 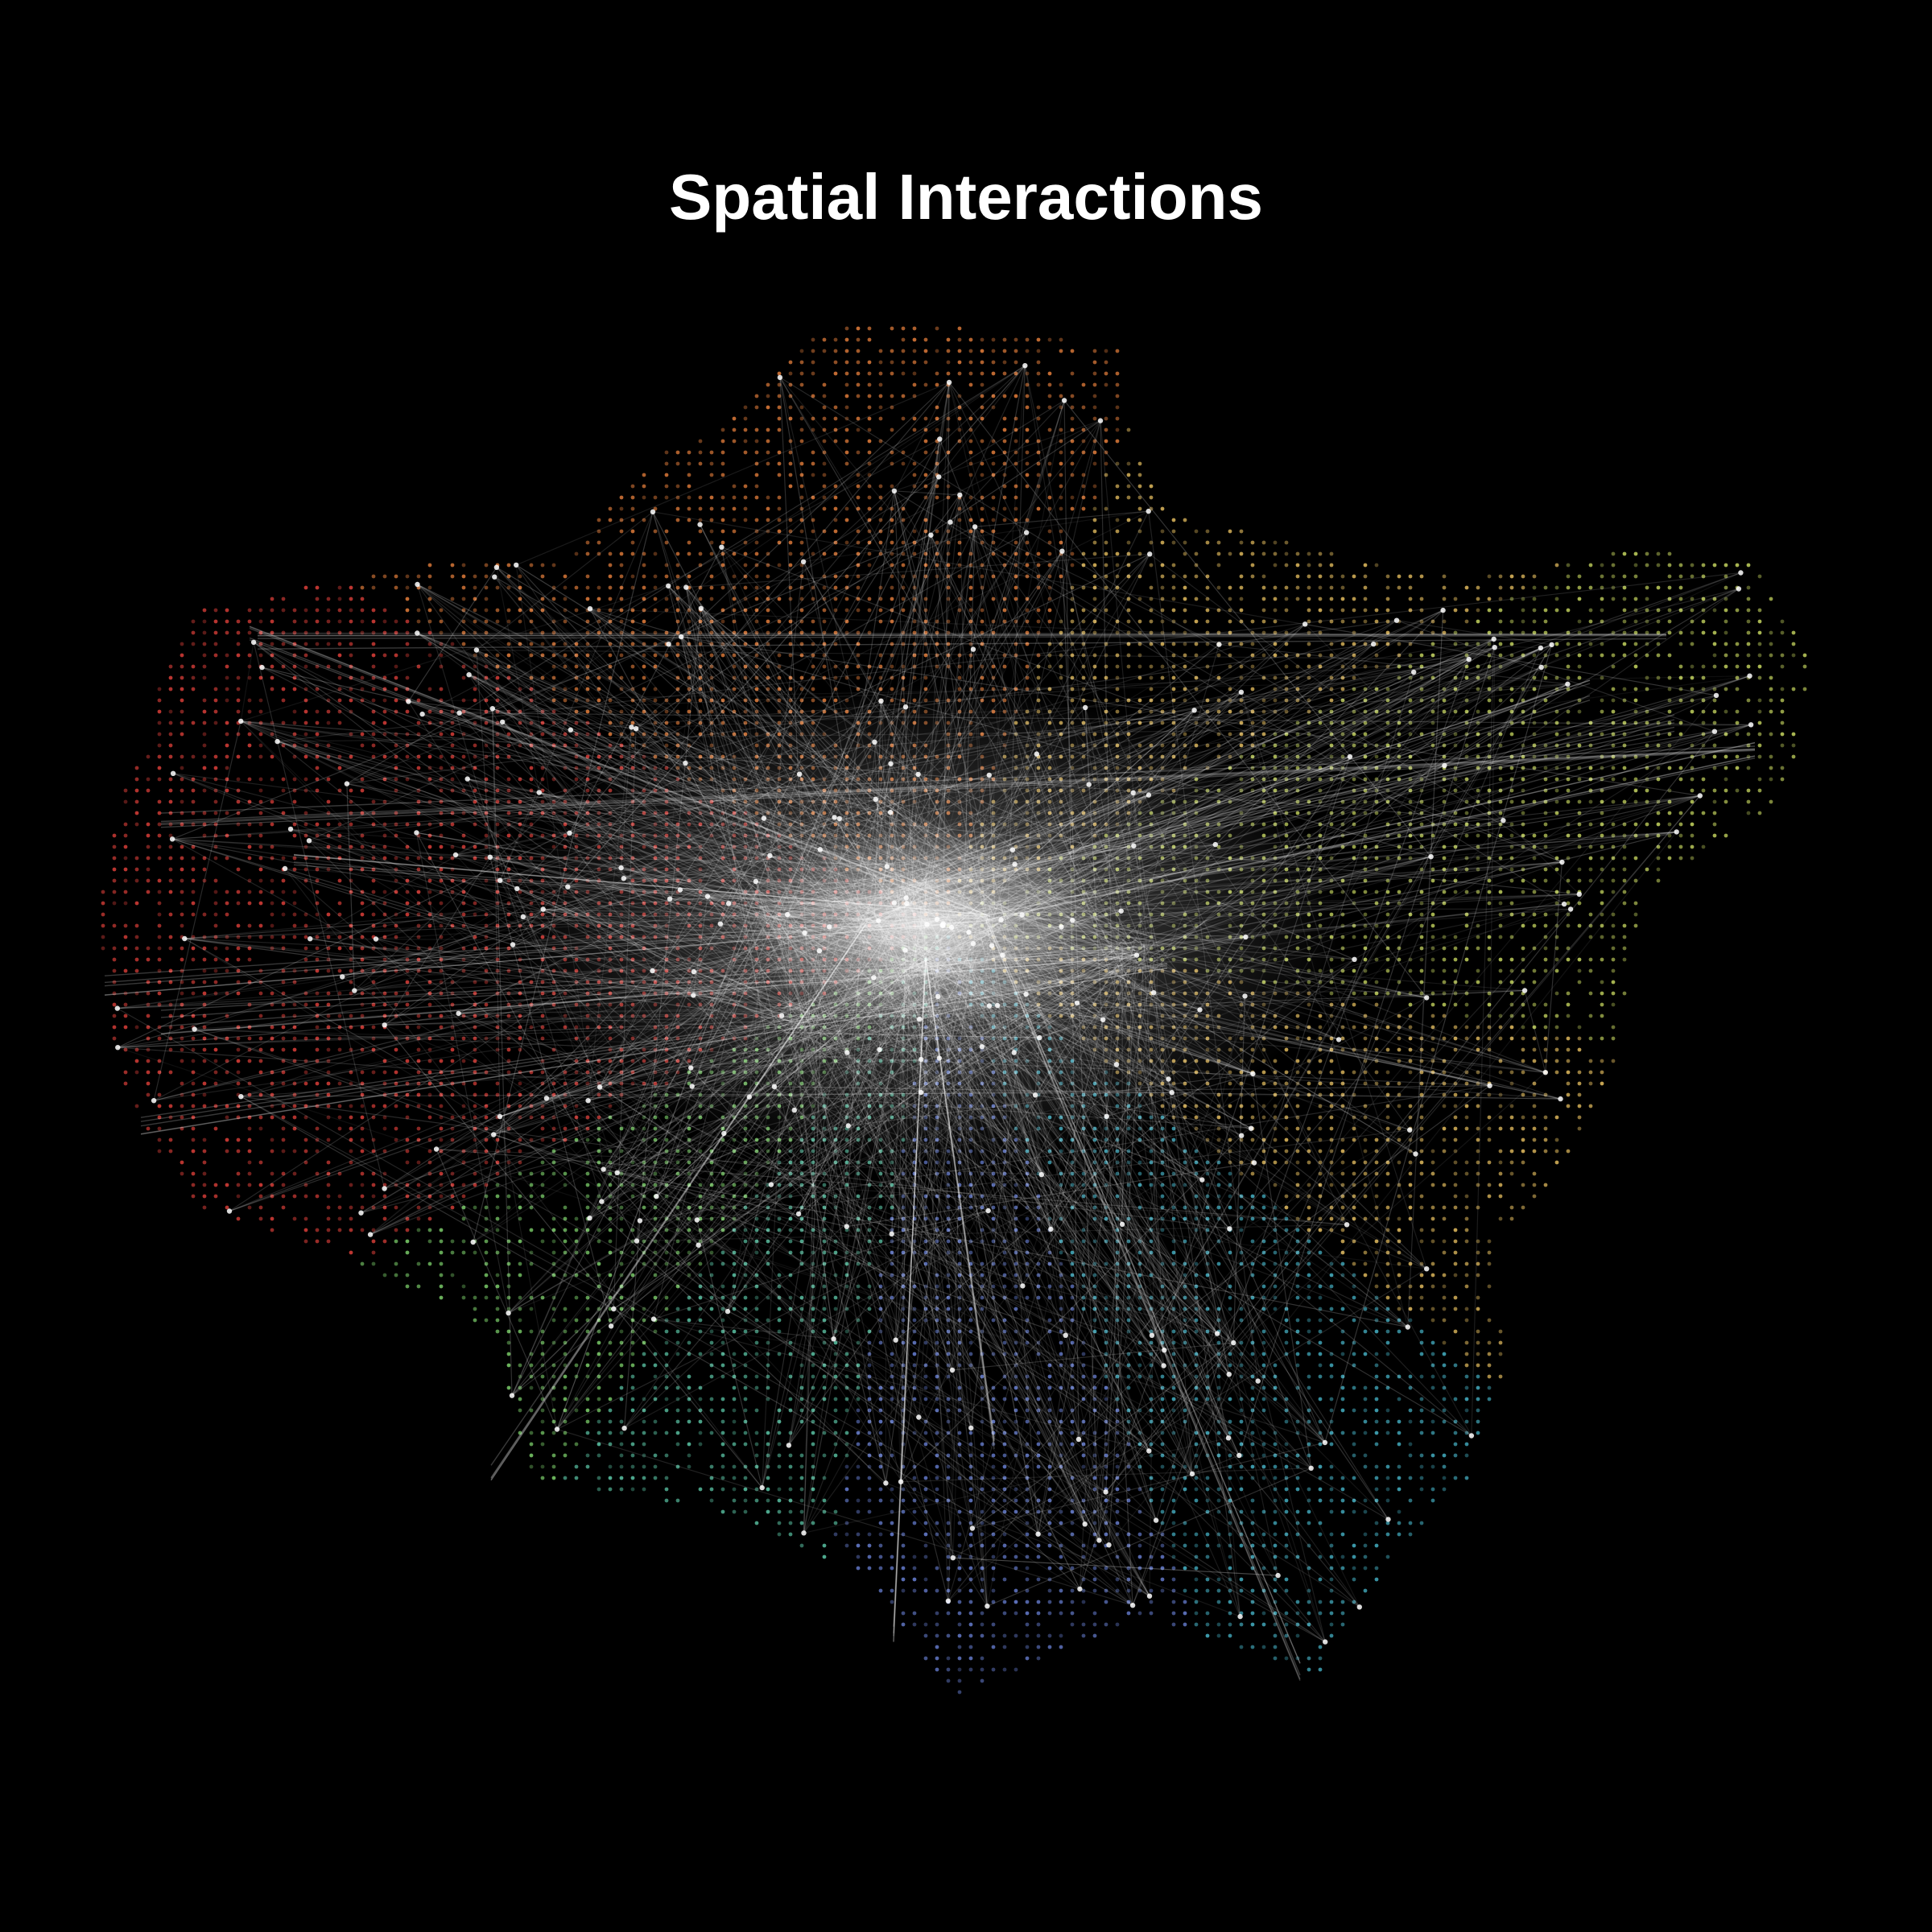 What do you see at coordinates (966, 197) in the screenshot?
I see `page-title: Spatial Interactions` at bounding box center [966, 197].